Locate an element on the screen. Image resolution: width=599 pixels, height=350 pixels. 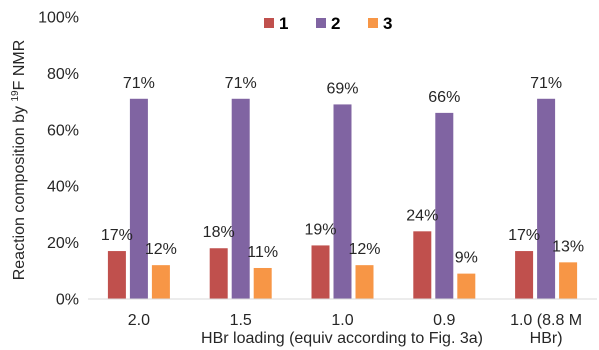
data-label: 24% is located at coordinates (422, 215).